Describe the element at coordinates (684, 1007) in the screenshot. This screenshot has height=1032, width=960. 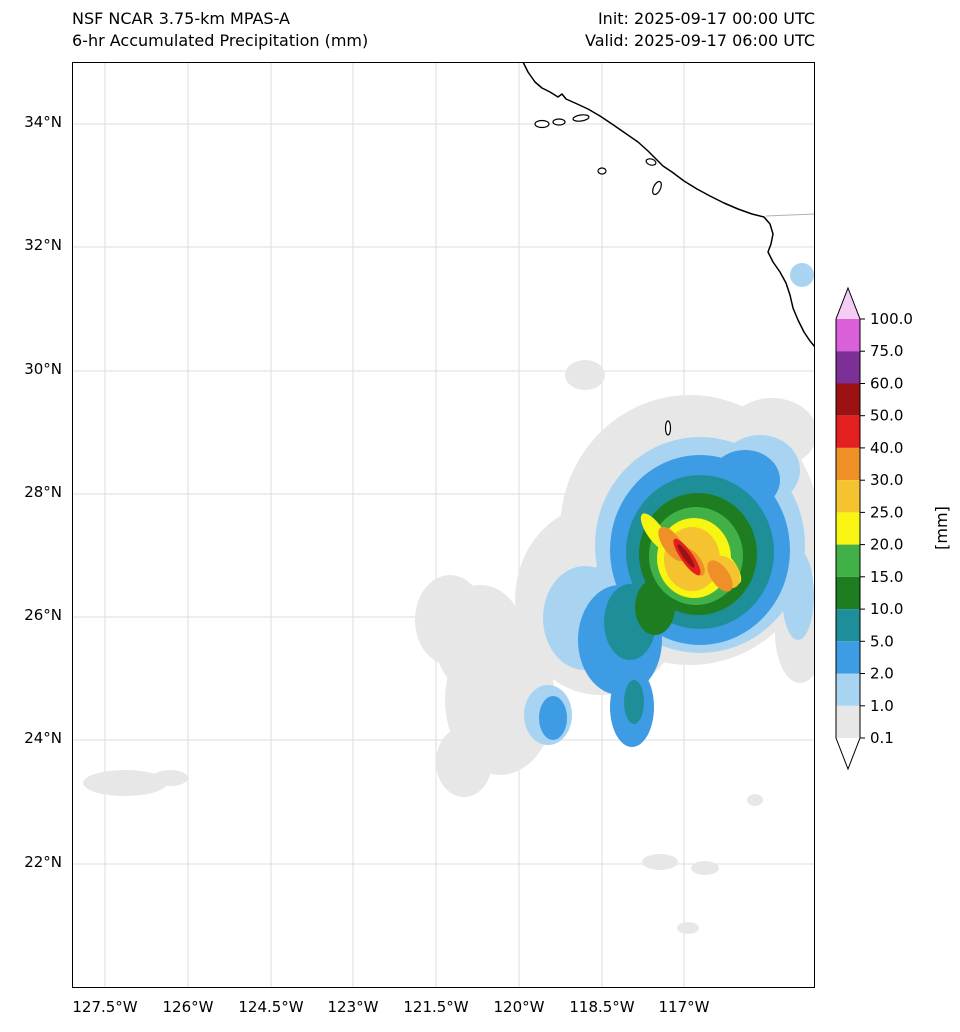
I see `x-tick-label: 117°W` at that location.